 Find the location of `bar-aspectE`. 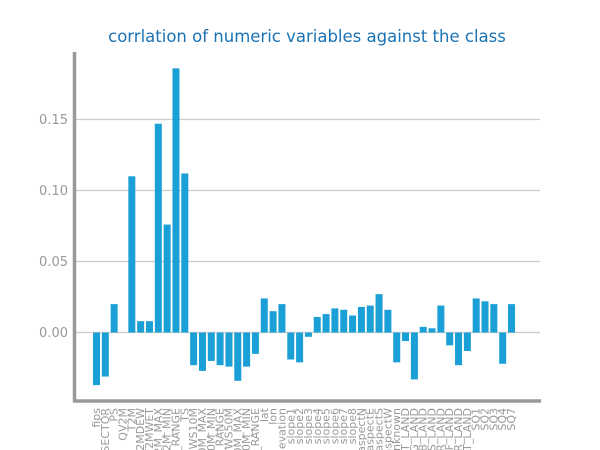

bar-aspectE is located at coordinates (370, 319).